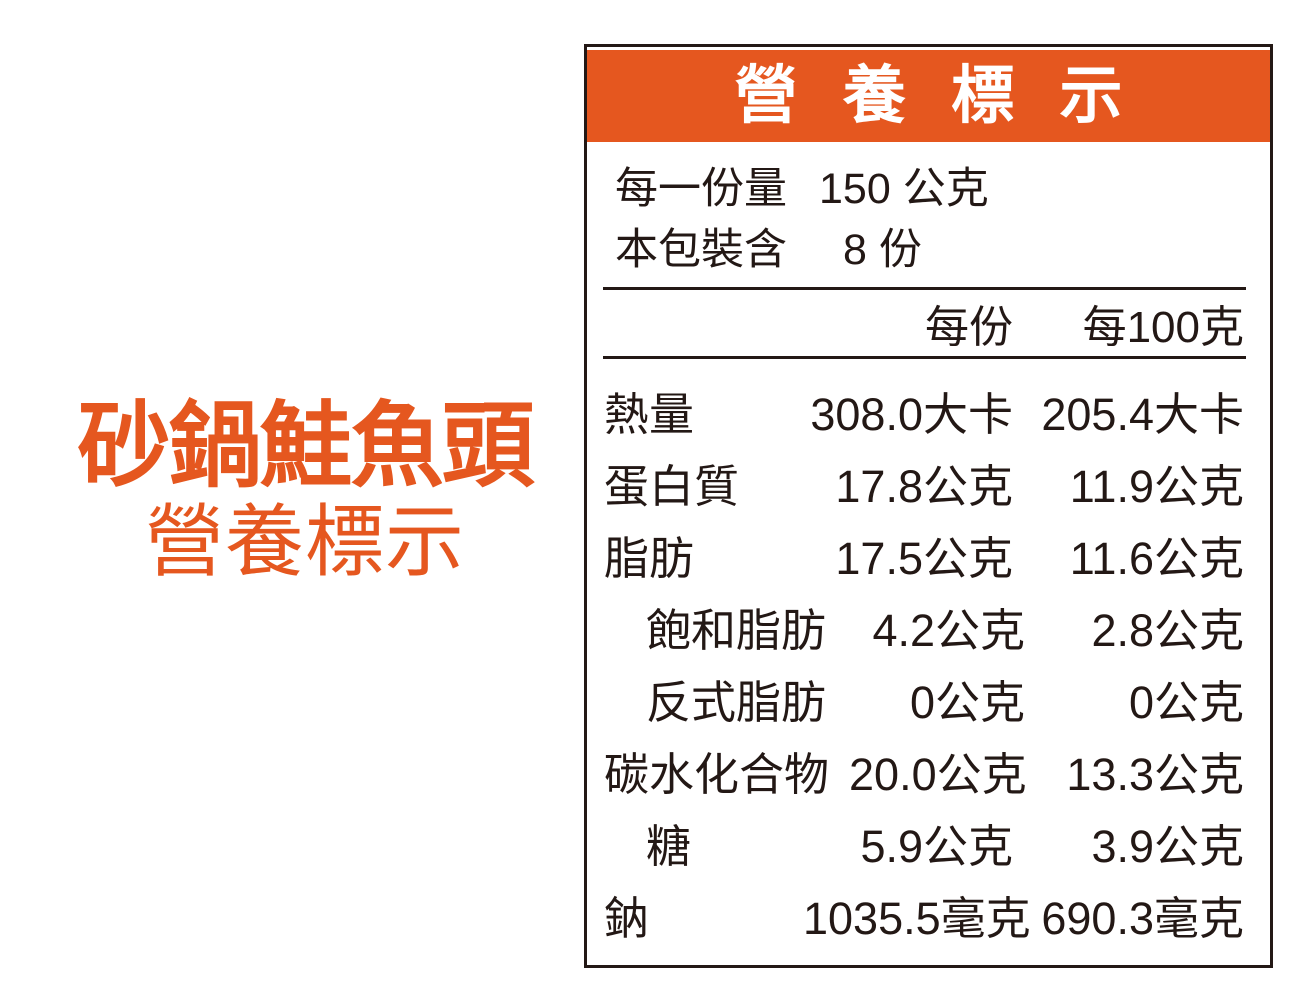 Image resolution: width=1312 pixels, height=1002 pixels. I want to click on nutrient-per-100g: 690.3毫克, so click(1142, 918).